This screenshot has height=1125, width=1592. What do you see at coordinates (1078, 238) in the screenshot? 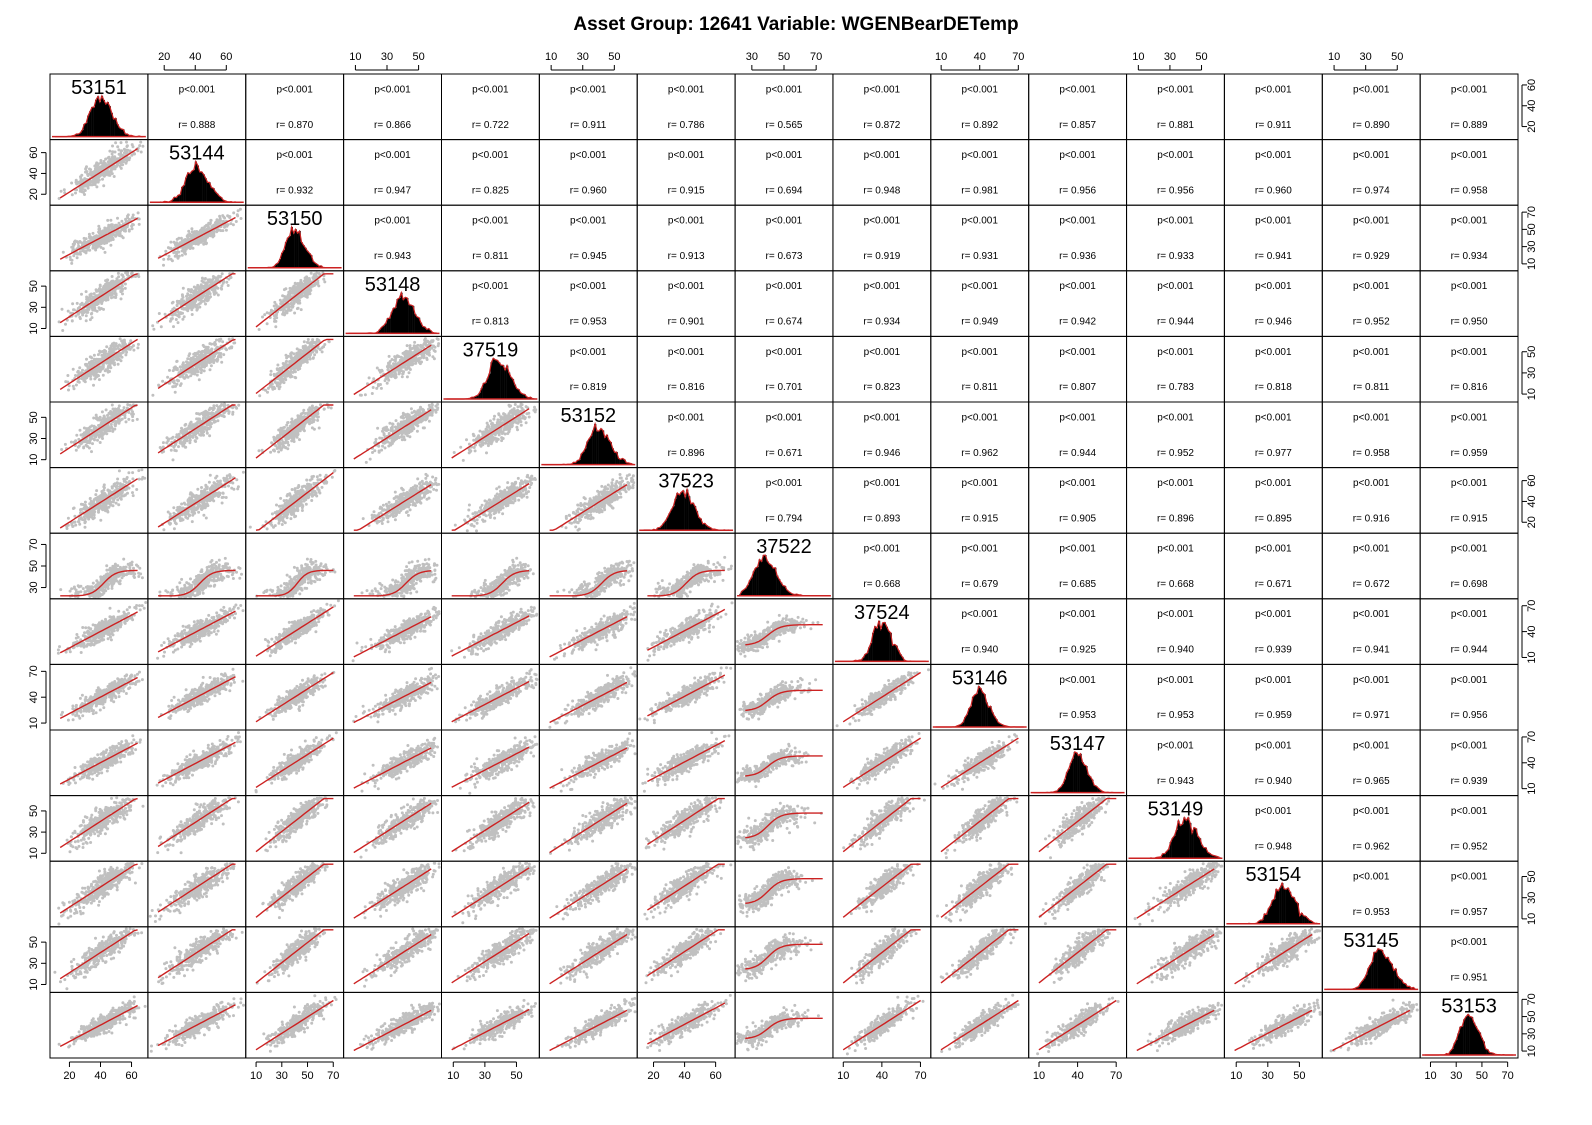
I see `panel-53150-53147: p<0.001 r= 0.936` at bounding box center [1078, 238].